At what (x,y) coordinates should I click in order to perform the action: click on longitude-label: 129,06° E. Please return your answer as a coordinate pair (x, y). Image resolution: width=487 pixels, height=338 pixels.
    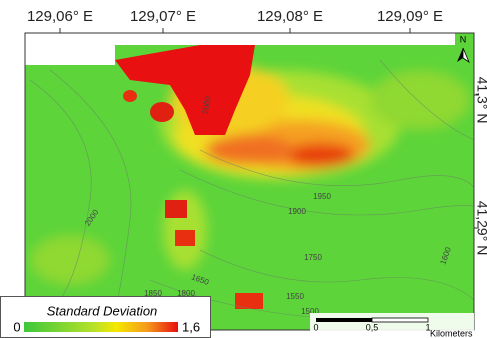
    Looking at the image, I should click on (60, 16).